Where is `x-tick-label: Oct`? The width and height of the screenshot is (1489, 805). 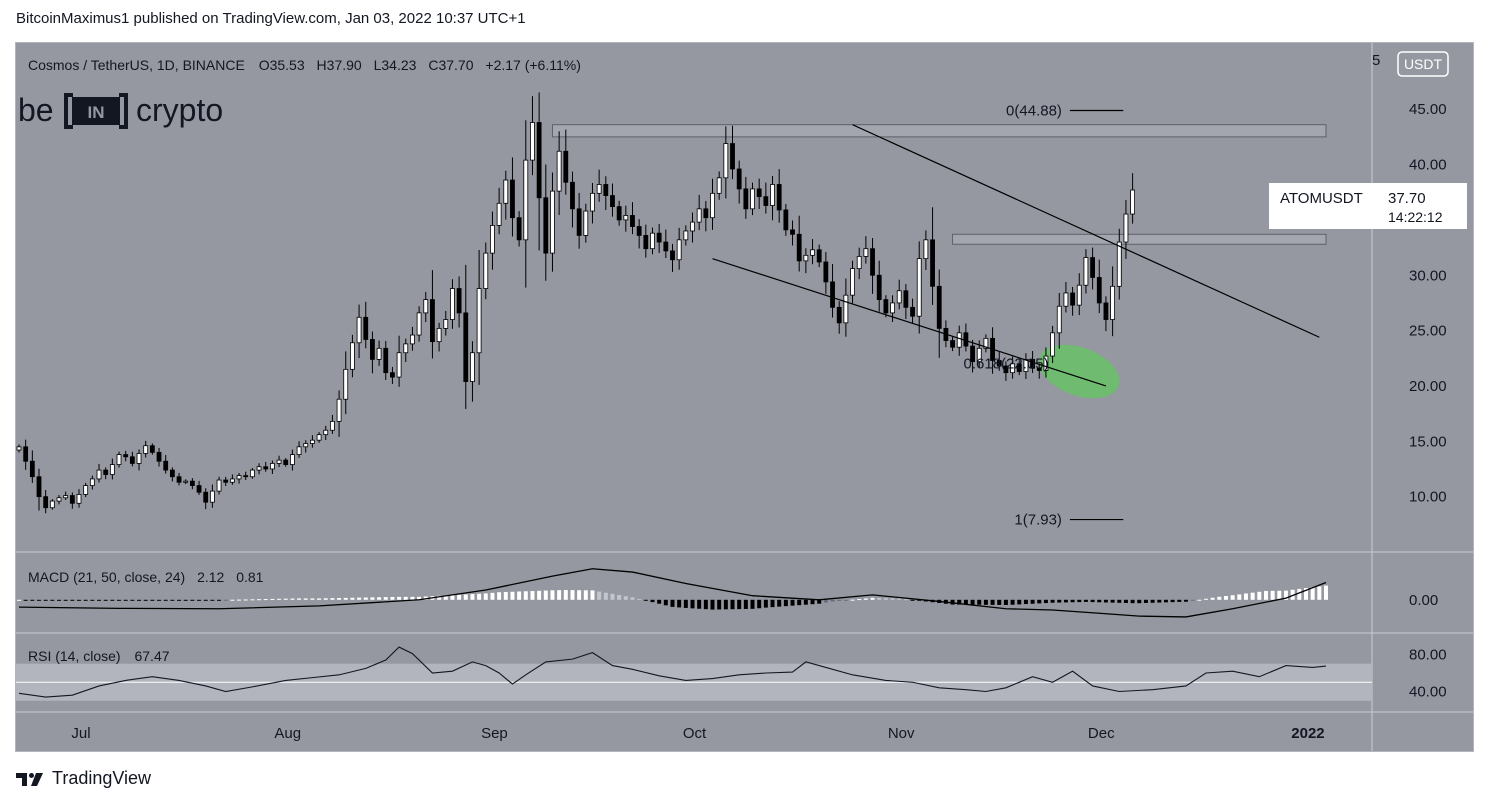
x-tick-label: Oct is located at coordinates (695, 733).